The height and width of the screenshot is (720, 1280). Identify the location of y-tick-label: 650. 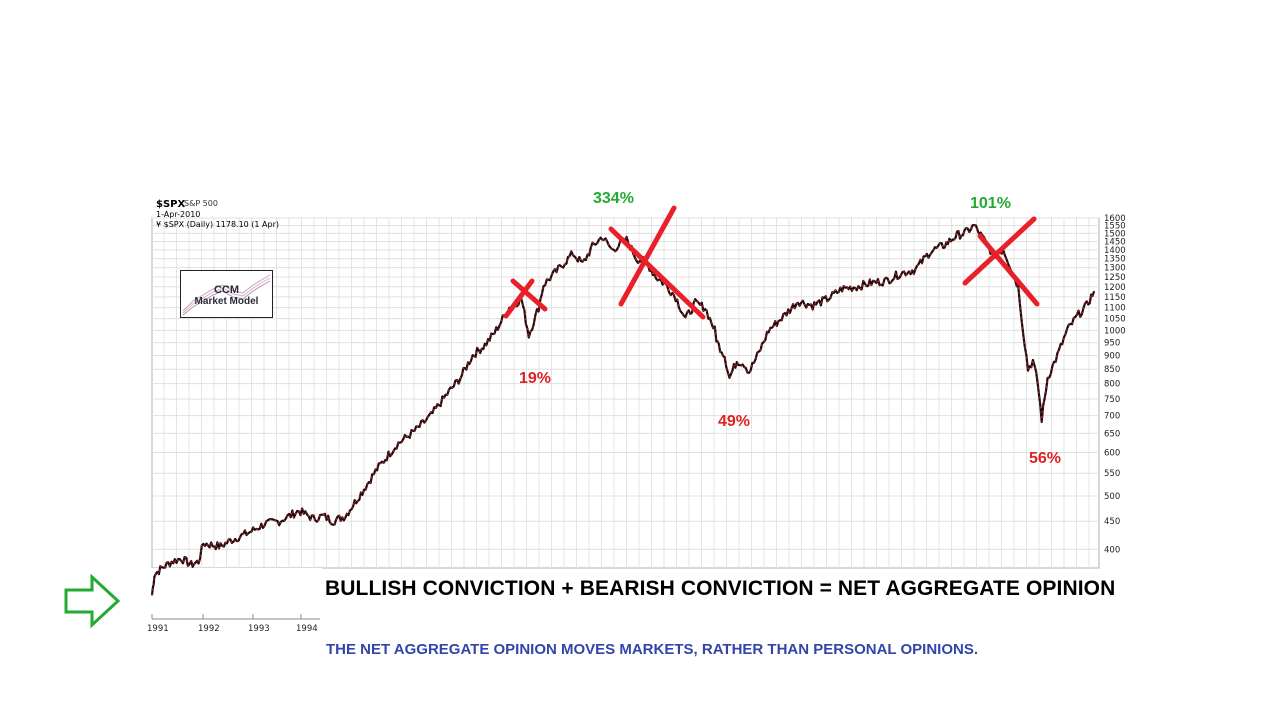
(1112, 434).